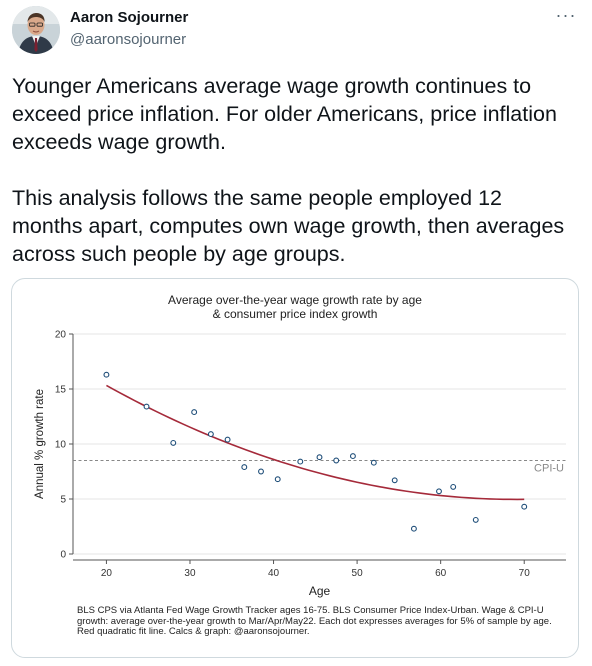 This screenshot has width=592, height=666. I want to click on x-tick-label: 30, so click(190, 573).